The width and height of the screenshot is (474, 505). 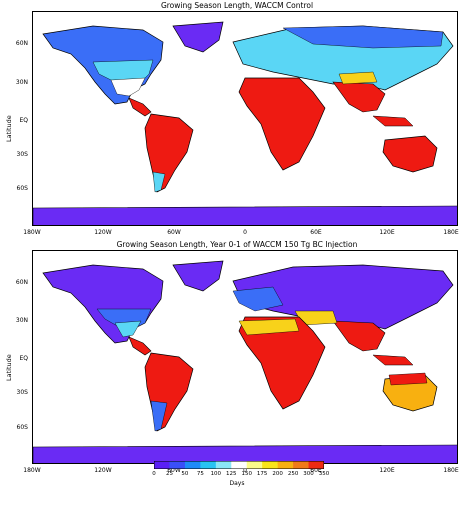 I want to click on colorbar-tick-label: 200, so click(x=277, y=474).